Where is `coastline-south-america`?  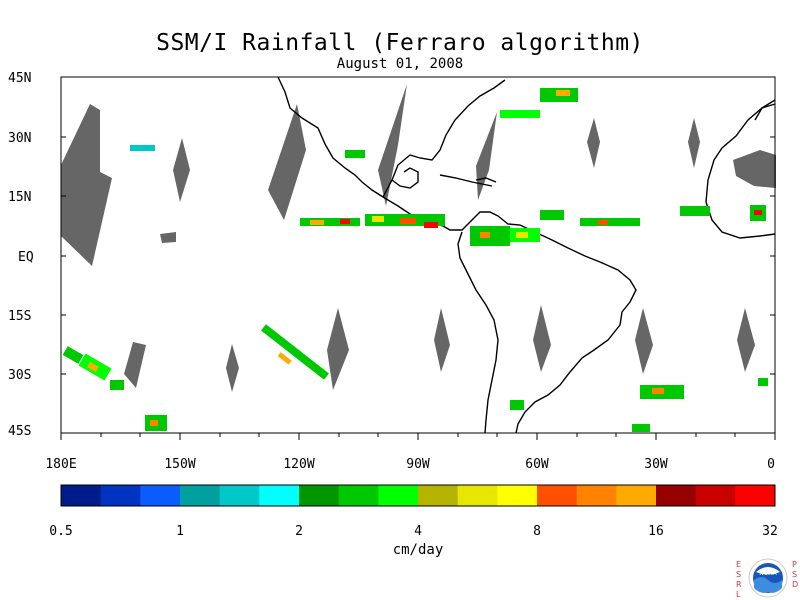 coastline-south-america is located at coordinates (567, 324).